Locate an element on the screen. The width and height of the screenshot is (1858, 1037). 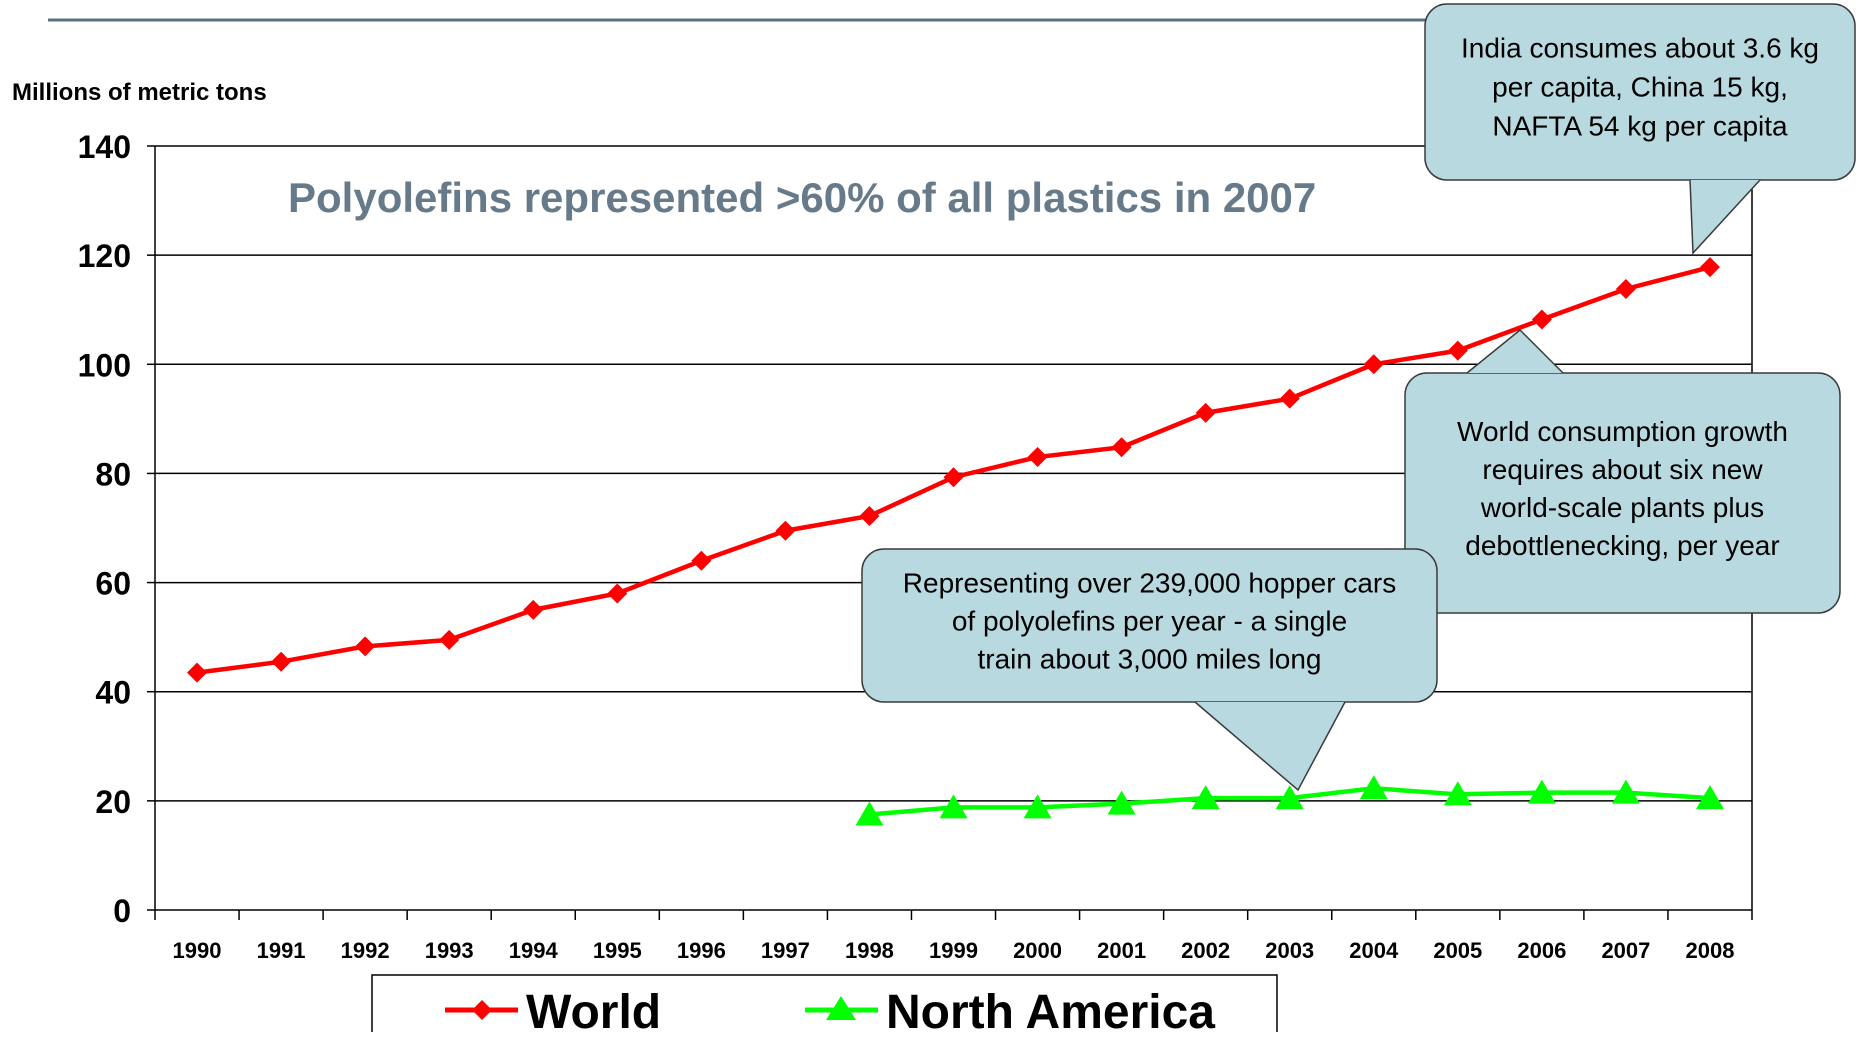
legend: World North America is located at coordinates (824, 1005).